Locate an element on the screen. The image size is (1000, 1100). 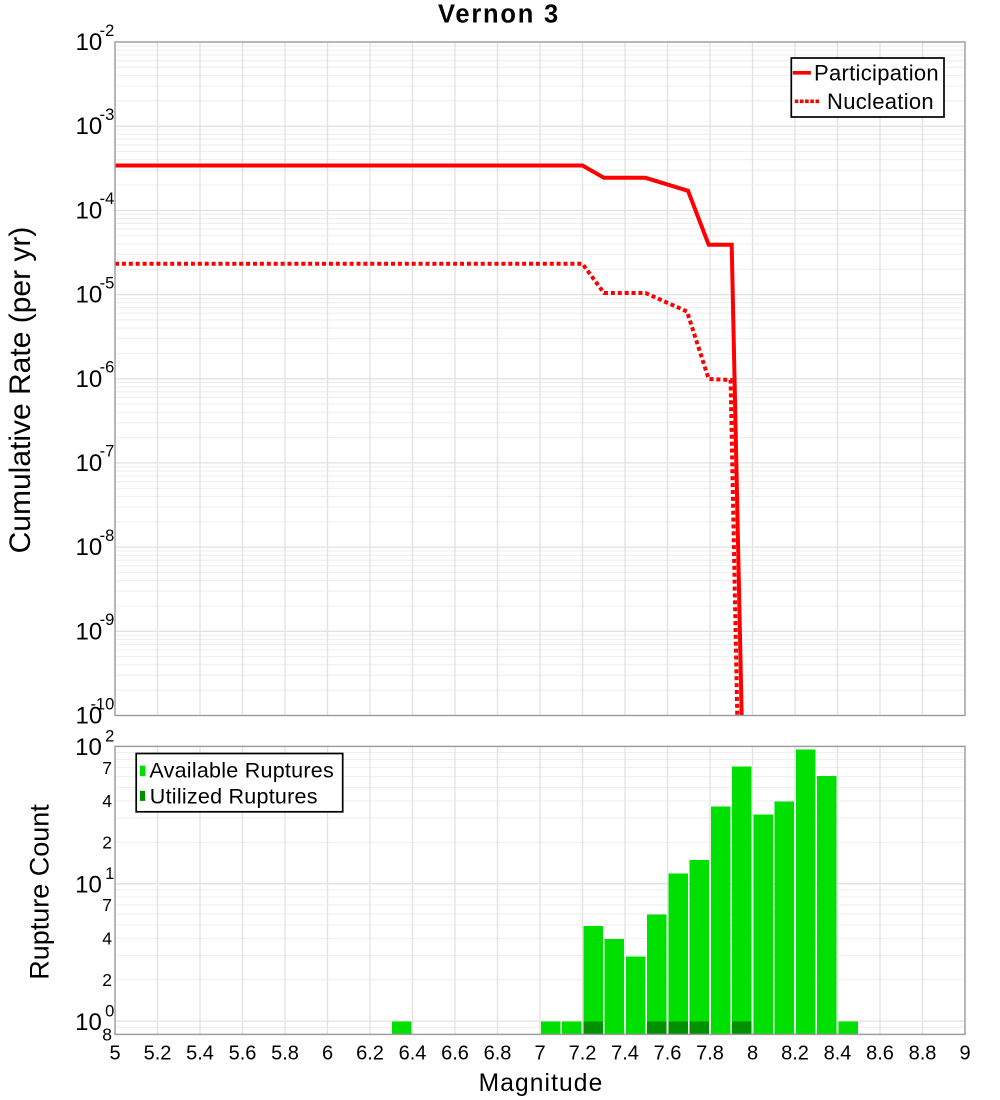
svg-text: Magnitude is located at coordinates (541, 1083).